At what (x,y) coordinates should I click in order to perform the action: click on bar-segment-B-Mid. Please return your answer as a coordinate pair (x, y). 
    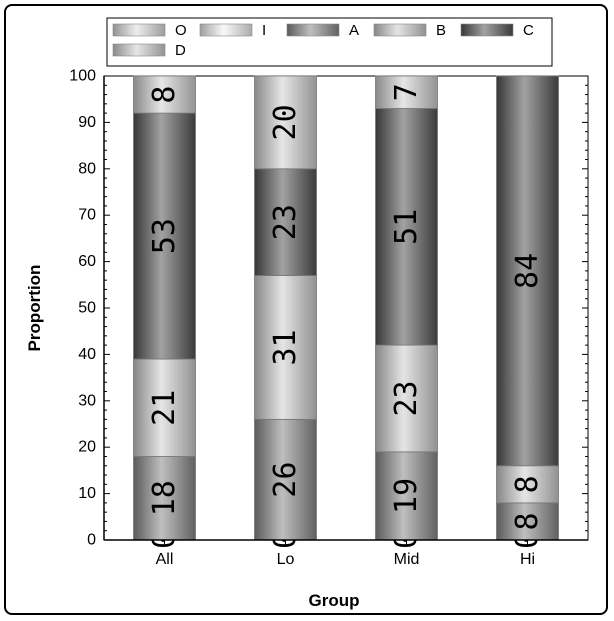
    Looking at the image, I should click on (406, 398).